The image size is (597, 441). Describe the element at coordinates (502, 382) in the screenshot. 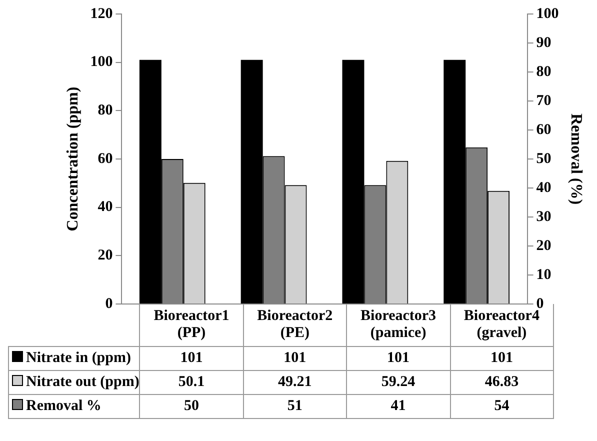

I see `data-label: 46.83` at that location.